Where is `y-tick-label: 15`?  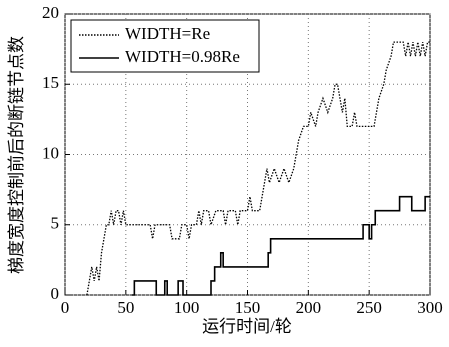
y-tick-label: 15 is located at coordinates (50, 82).